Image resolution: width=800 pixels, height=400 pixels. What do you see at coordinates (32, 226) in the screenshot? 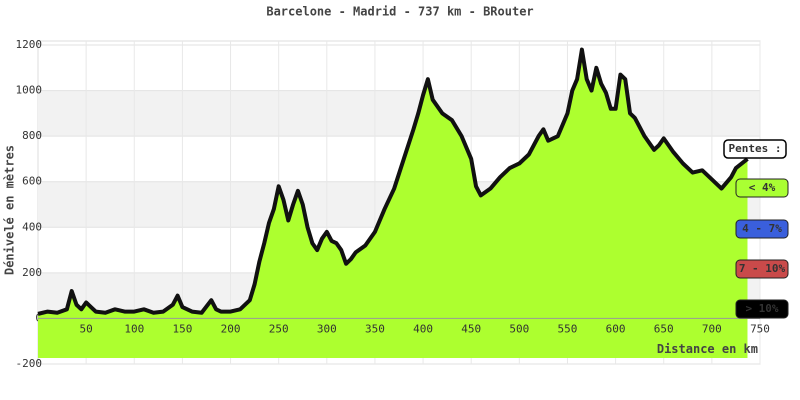
I see `y-tick-label: 400` at bounding box center [32, 226].